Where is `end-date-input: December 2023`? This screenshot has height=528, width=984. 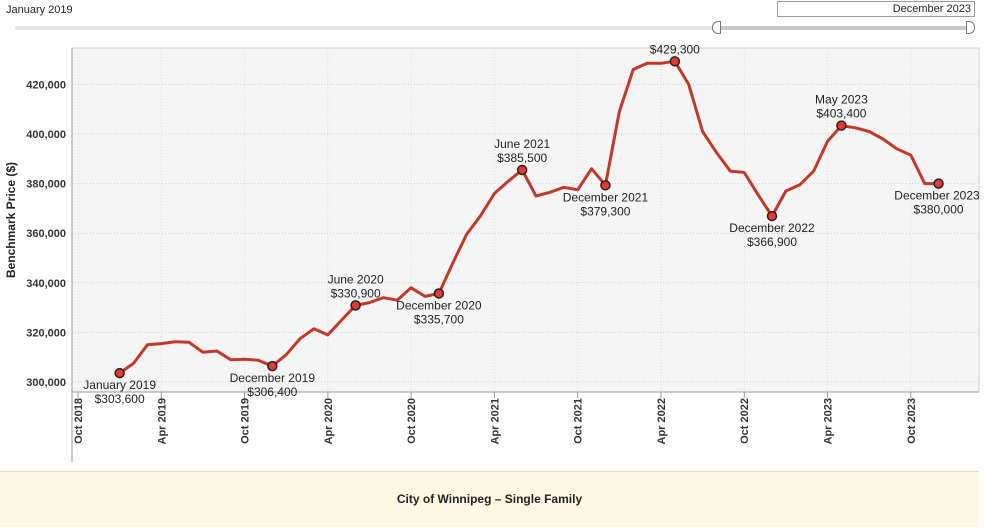
end-date-input: December 2023 is located at coordinates (876, 9).